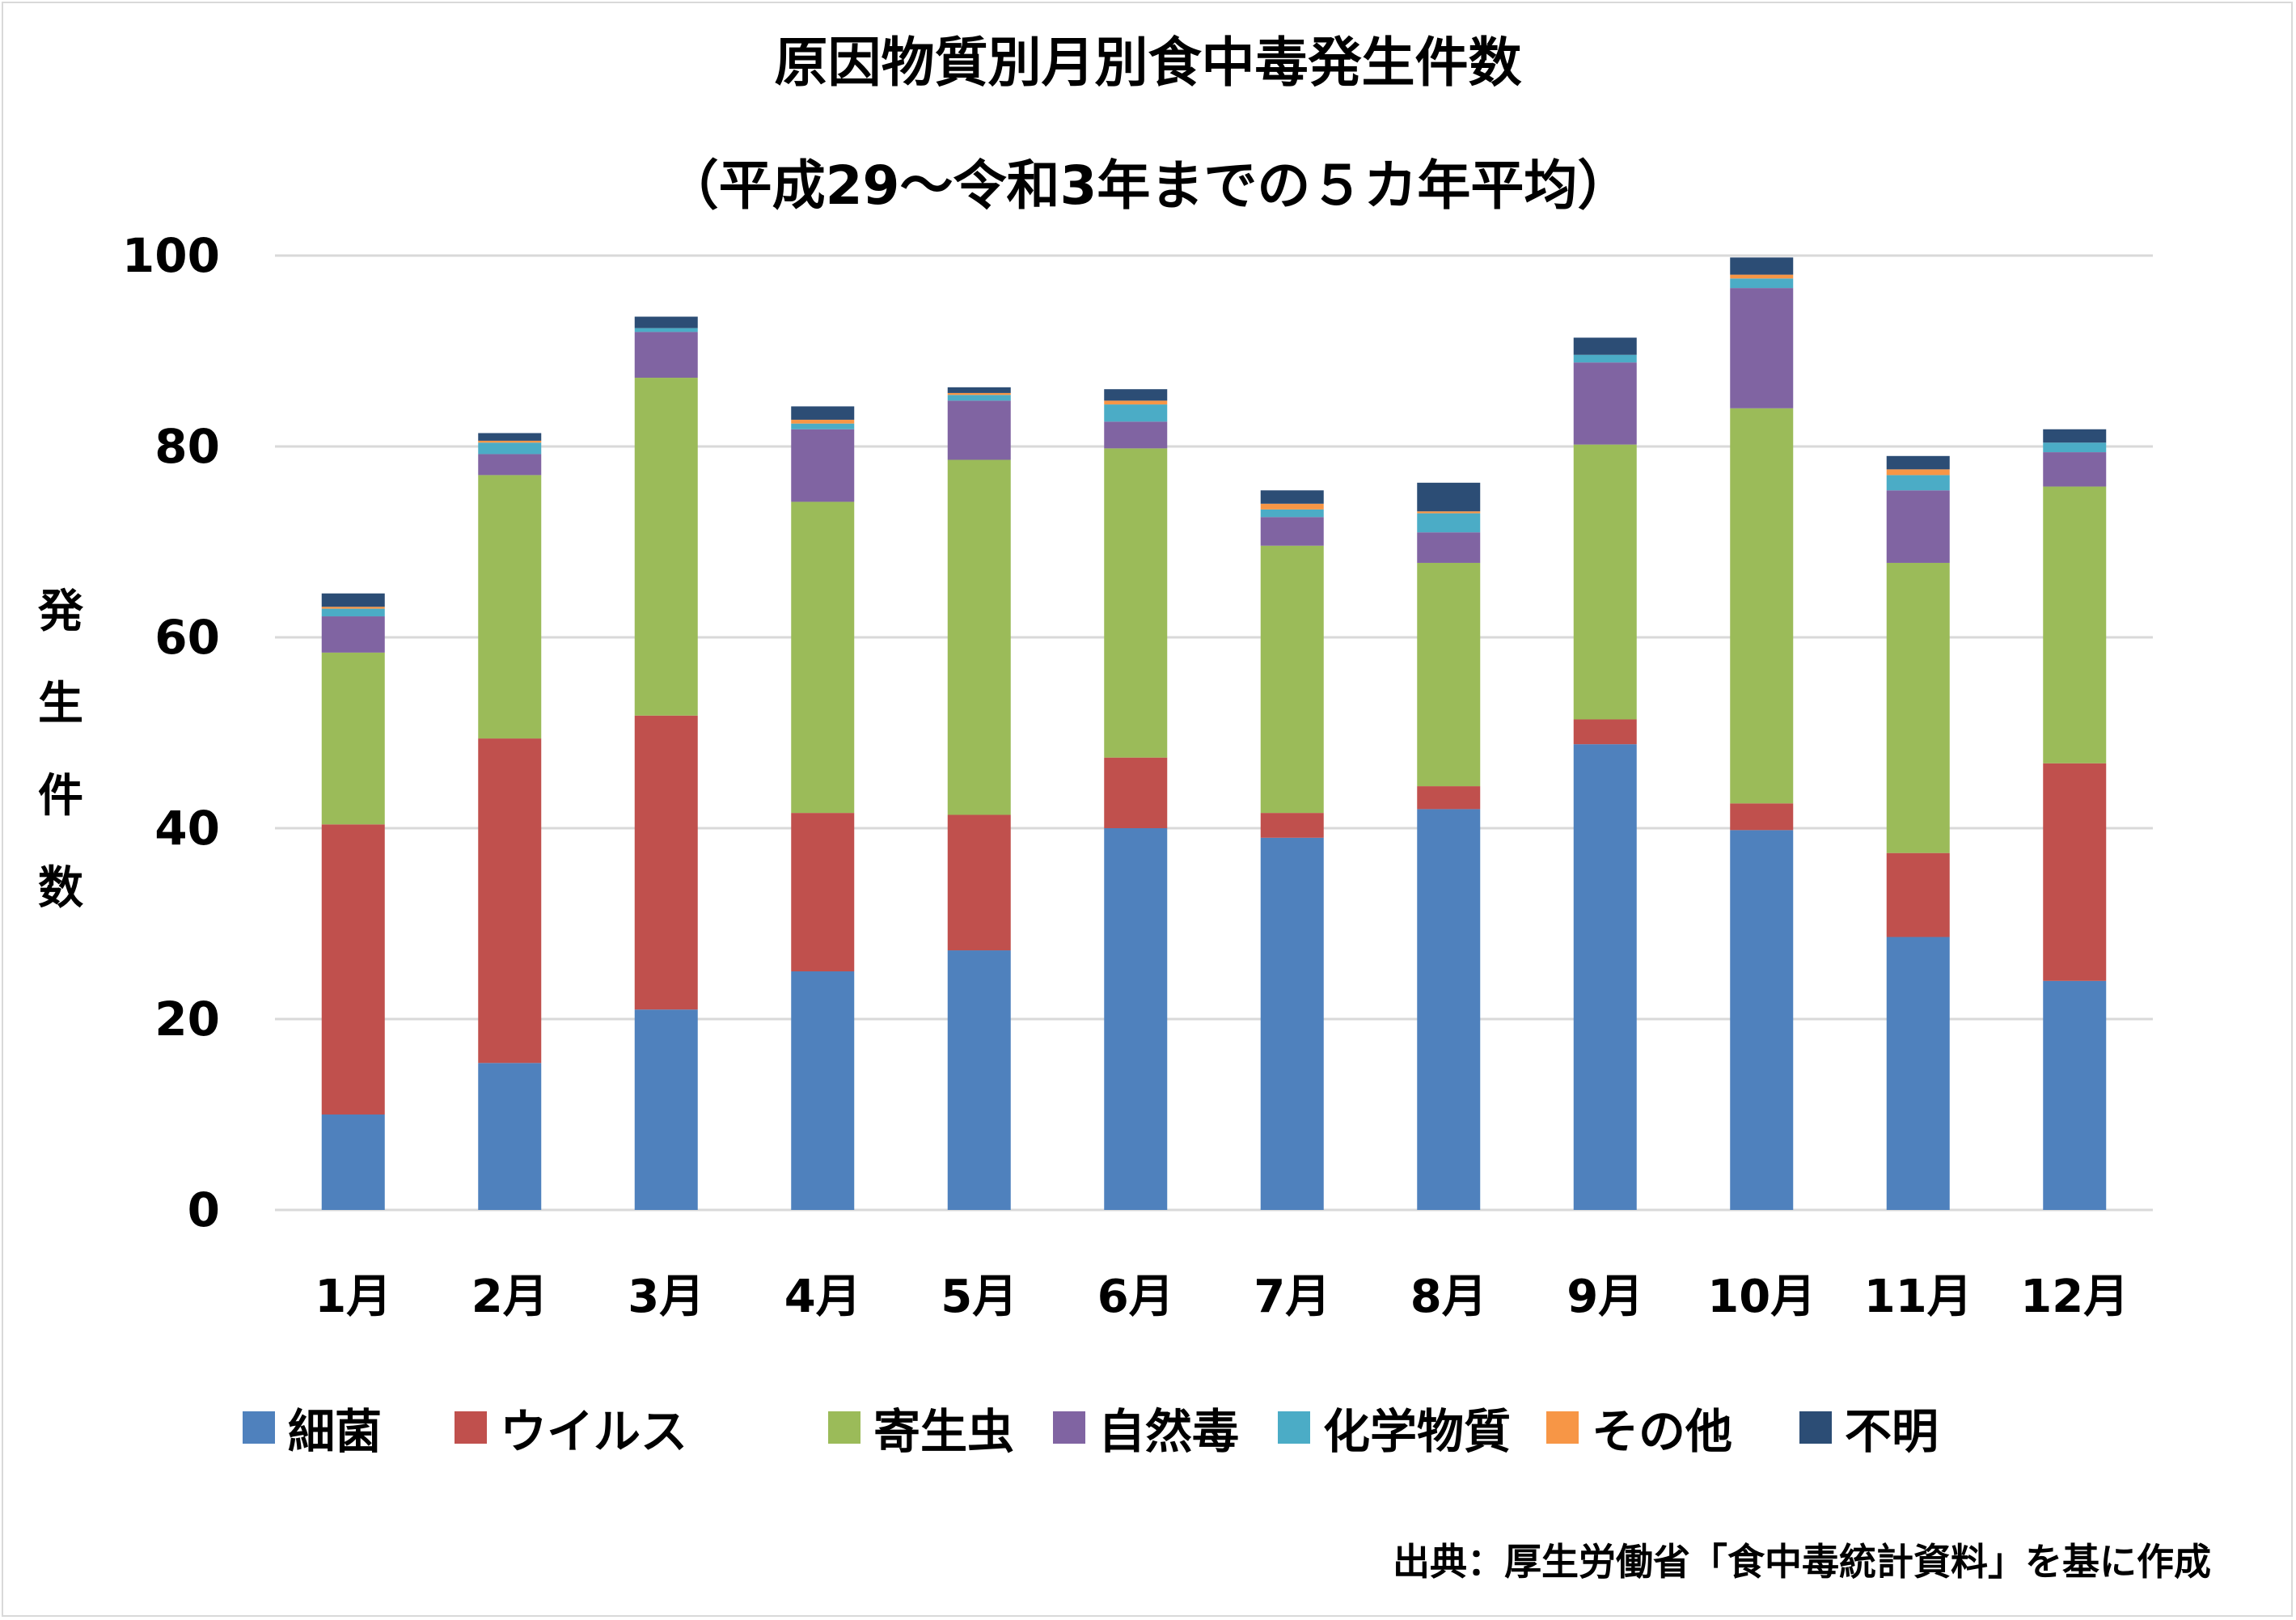 This screenshot has height=1620, width=2296. I want to click on legend-label: 不明, so click(1892, 1432).